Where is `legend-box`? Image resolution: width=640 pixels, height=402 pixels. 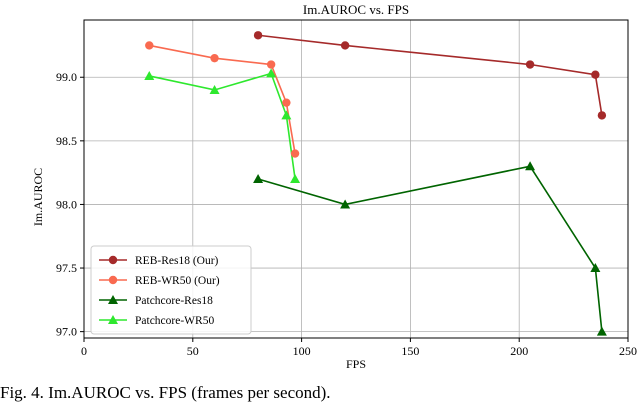
legend-box is located at coordinates (171, 290).